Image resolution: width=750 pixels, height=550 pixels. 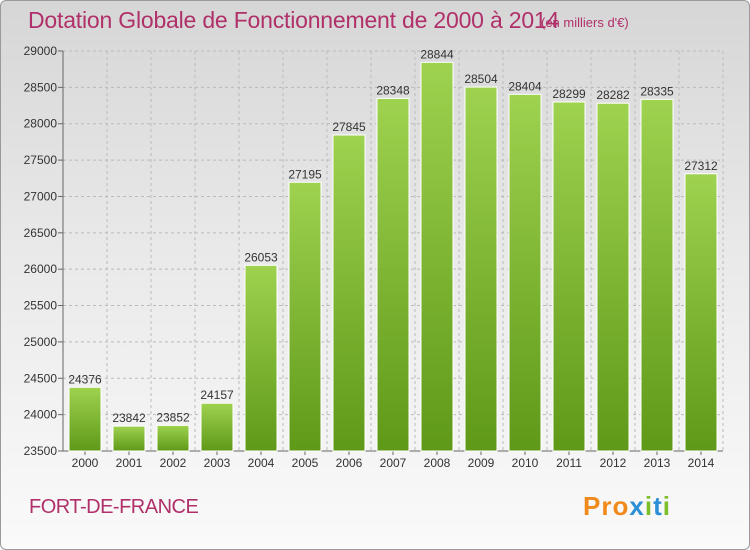 What do you see at coordinates (41, 87) in the screenshot?
I see `y-tick-label: 28500` at bounding box center [41, 87].